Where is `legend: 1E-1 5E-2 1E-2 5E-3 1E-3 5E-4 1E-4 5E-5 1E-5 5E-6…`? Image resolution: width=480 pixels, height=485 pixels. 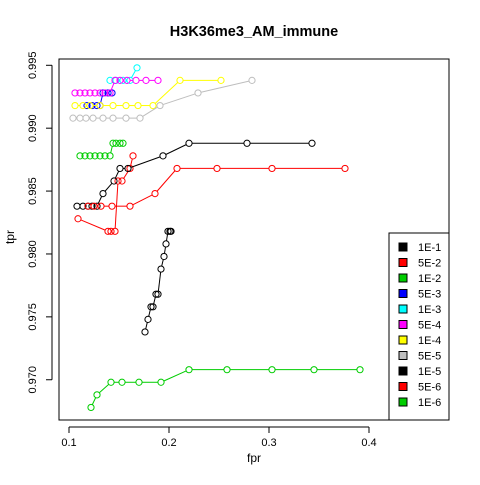
legend: 1E-1 5E-2 1E-2 5E-3 1E-3 5E-4 1E-4 5E-5 1E-5 5E-6… is located at coordinates (419, 326).